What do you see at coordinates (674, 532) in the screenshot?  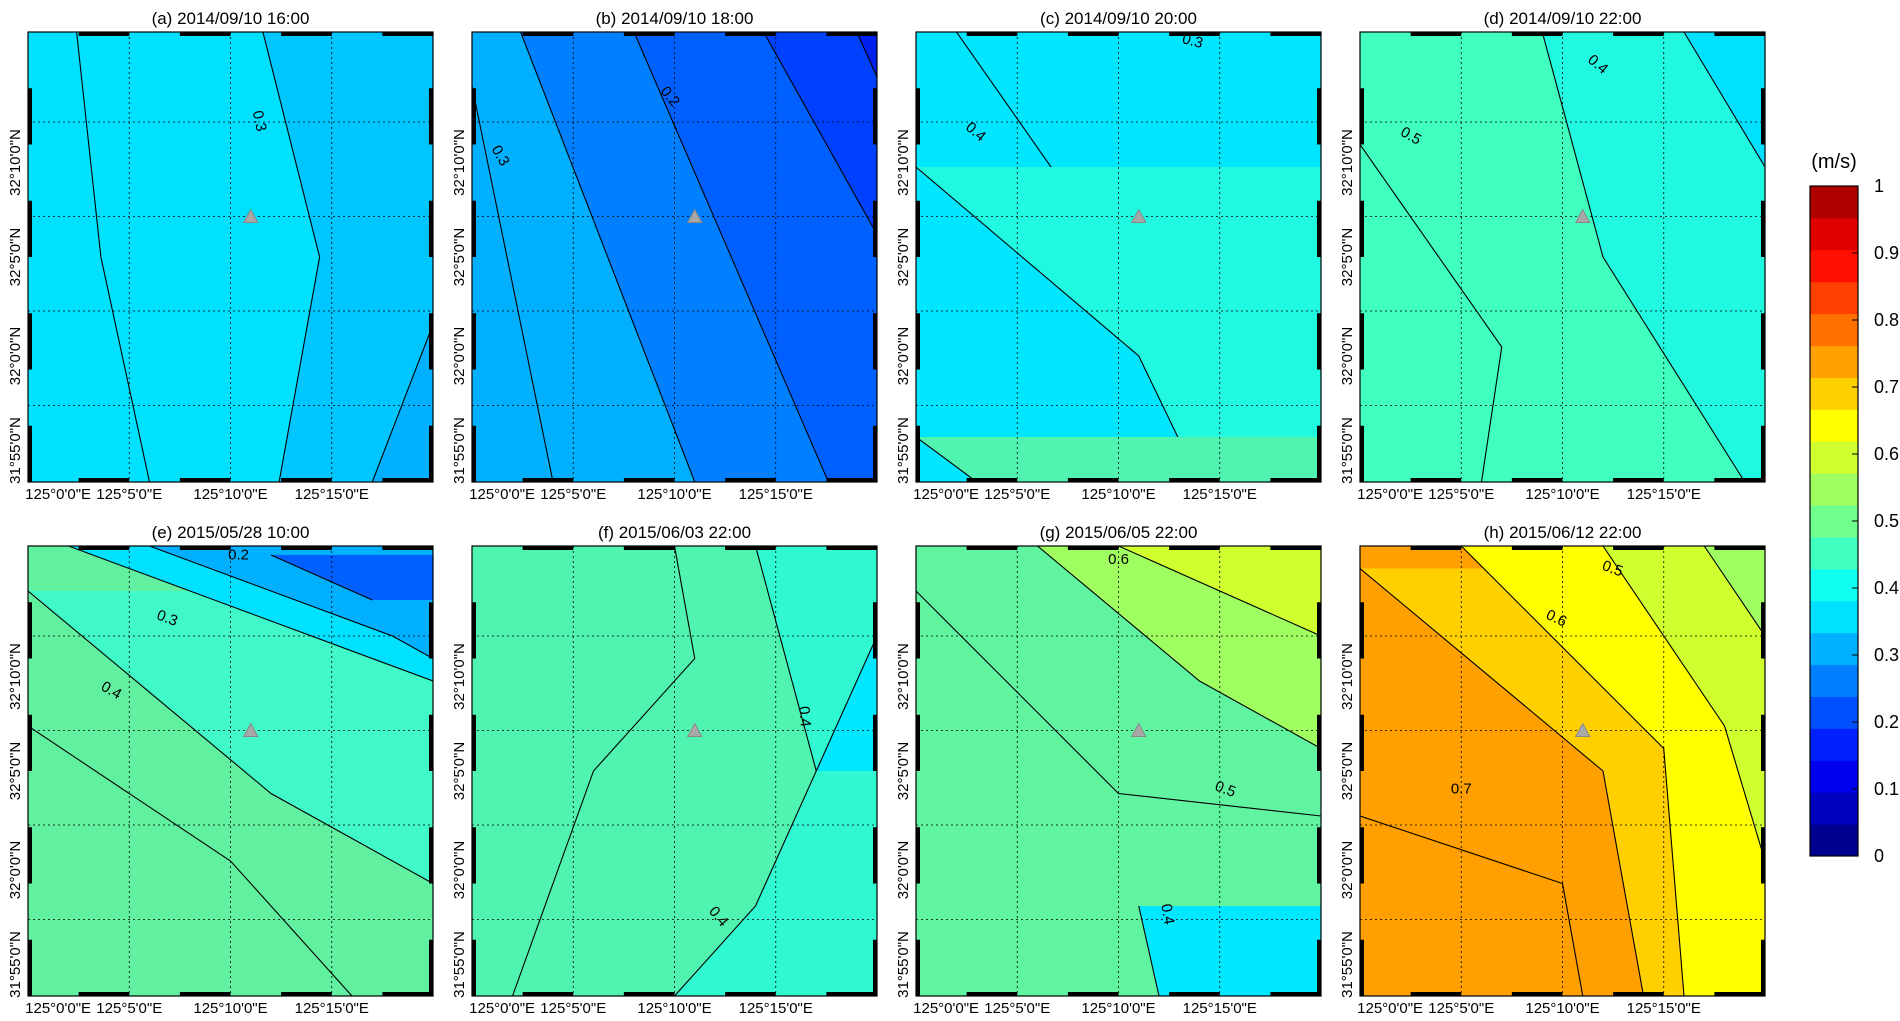 I see `panel-title: (f) 2015/06/03 22:00` at bounding box center [674, 532].